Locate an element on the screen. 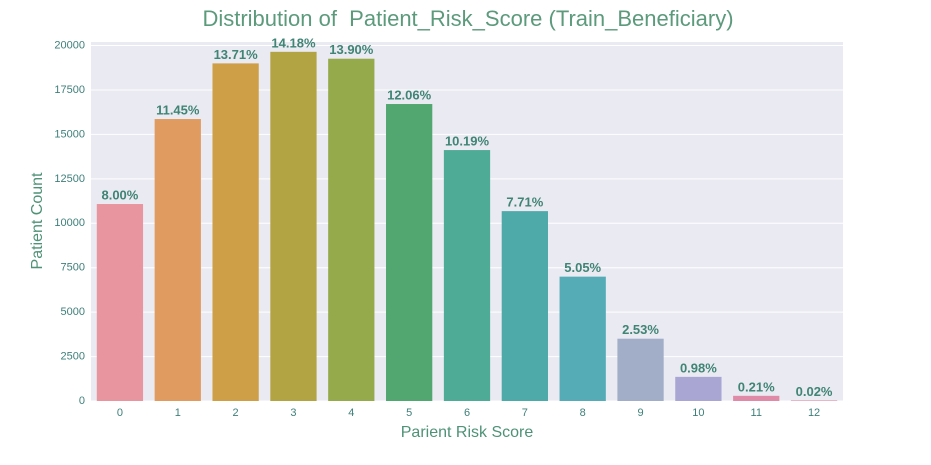 This screenshot has height=465, width=931. y-tick-label: 20000 is located at coordinates (69, 45).